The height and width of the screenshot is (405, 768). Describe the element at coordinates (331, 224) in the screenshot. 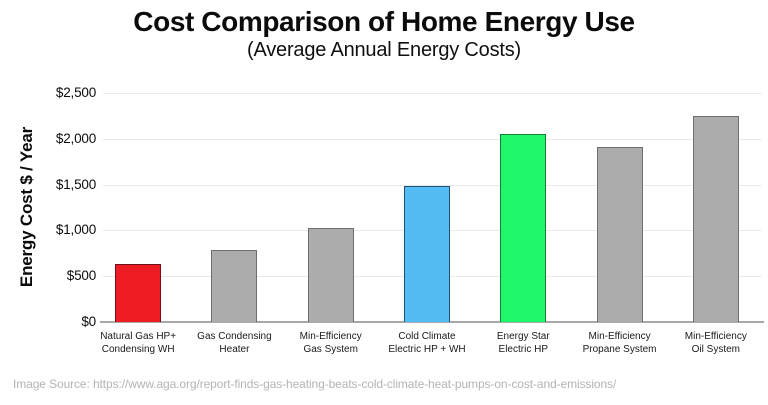

I see `bar-column: Min-Efficiency Gas System` at that location.